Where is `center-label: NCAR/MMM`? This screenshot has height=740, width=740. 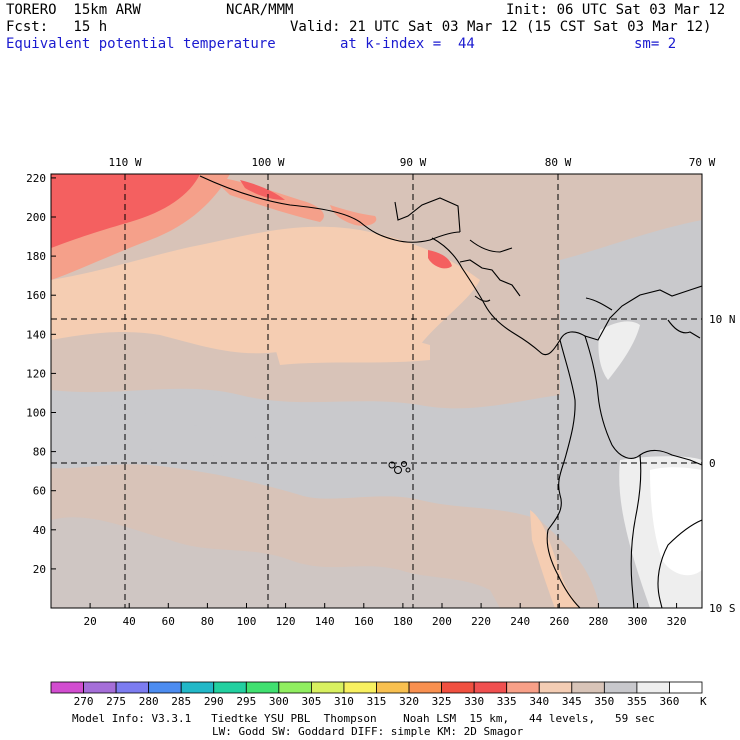 center-label: NCAR/MMM is located at coordinates (260, 10).